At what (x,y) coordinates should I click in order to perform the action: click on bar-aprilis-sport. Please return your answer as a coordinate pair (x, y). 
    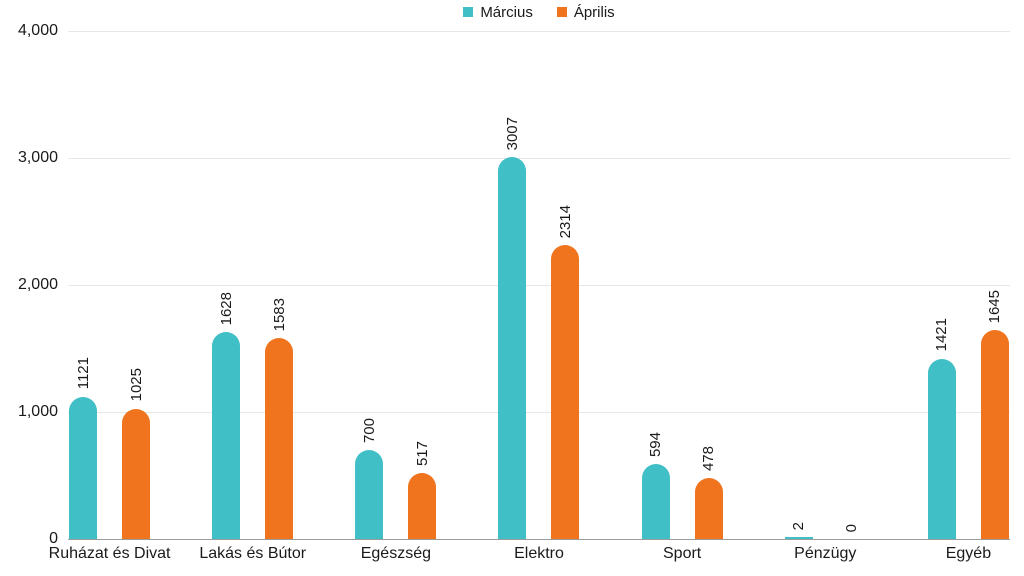
    Looking at the image, I should click on (708, 508).